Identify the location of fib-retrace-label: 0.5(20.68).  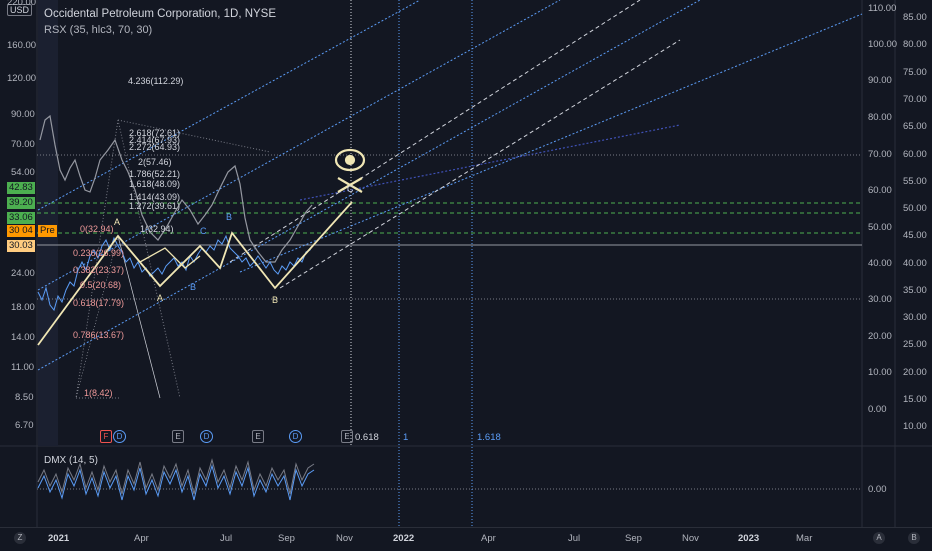
(101, 285).